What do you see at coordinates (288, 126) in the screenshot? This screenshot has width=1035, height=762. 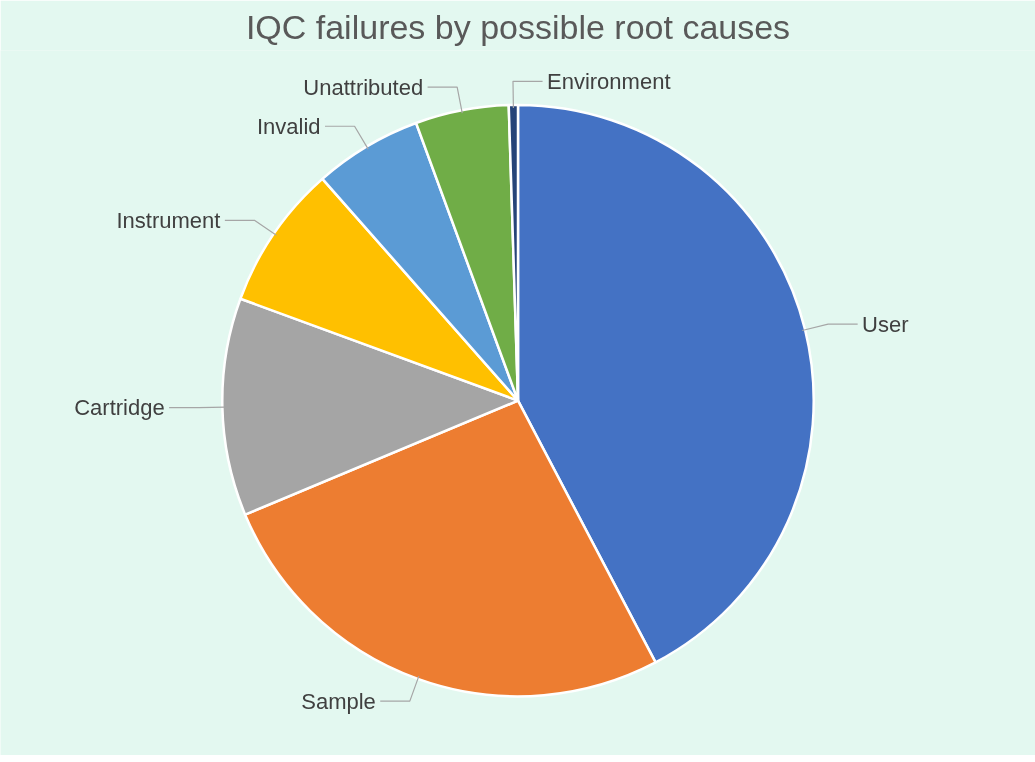 I see `slice-label: Invalid` at bounding box center [288, 126].